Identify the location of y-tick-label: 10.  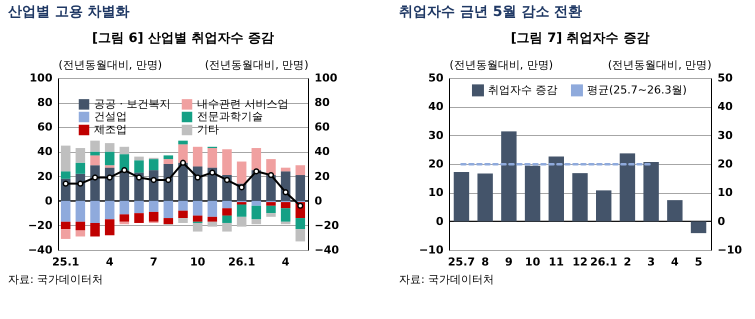
(436, 193).